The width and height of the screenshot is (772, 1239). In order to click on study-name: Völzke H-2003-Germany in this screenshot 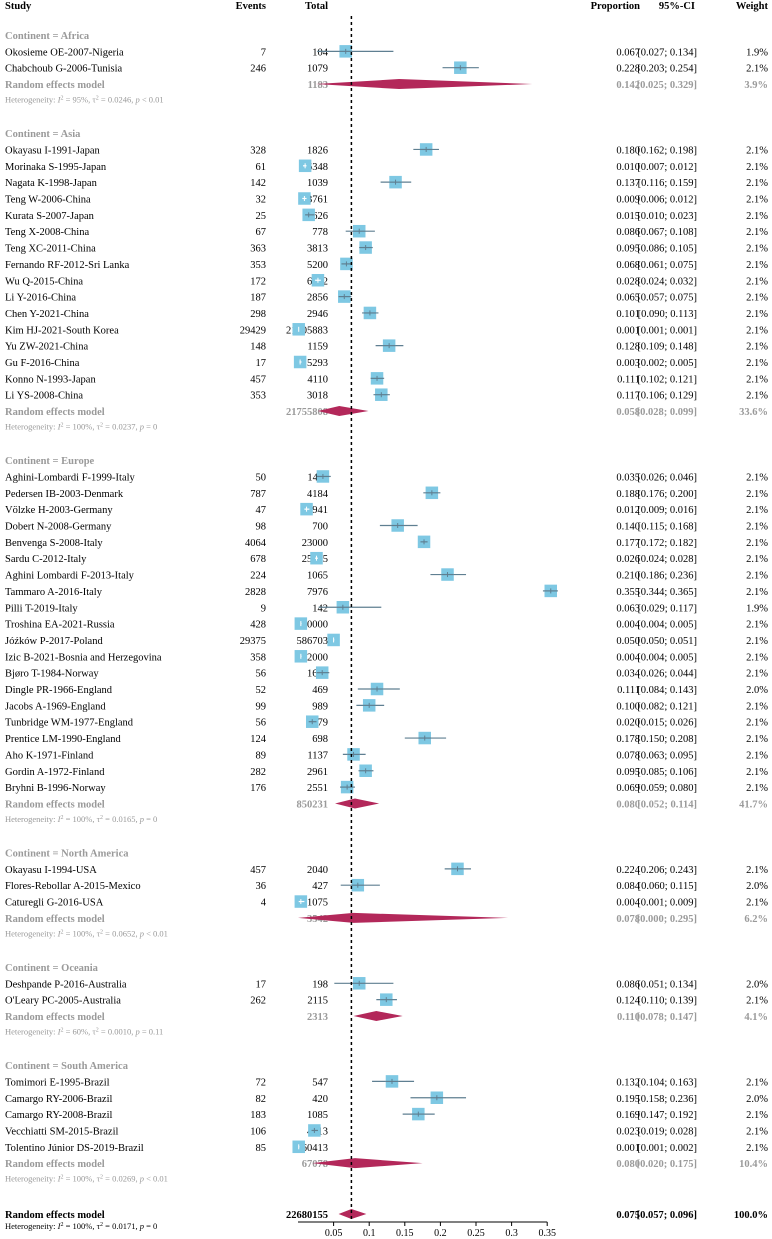, I will do `click(59, 510)`.